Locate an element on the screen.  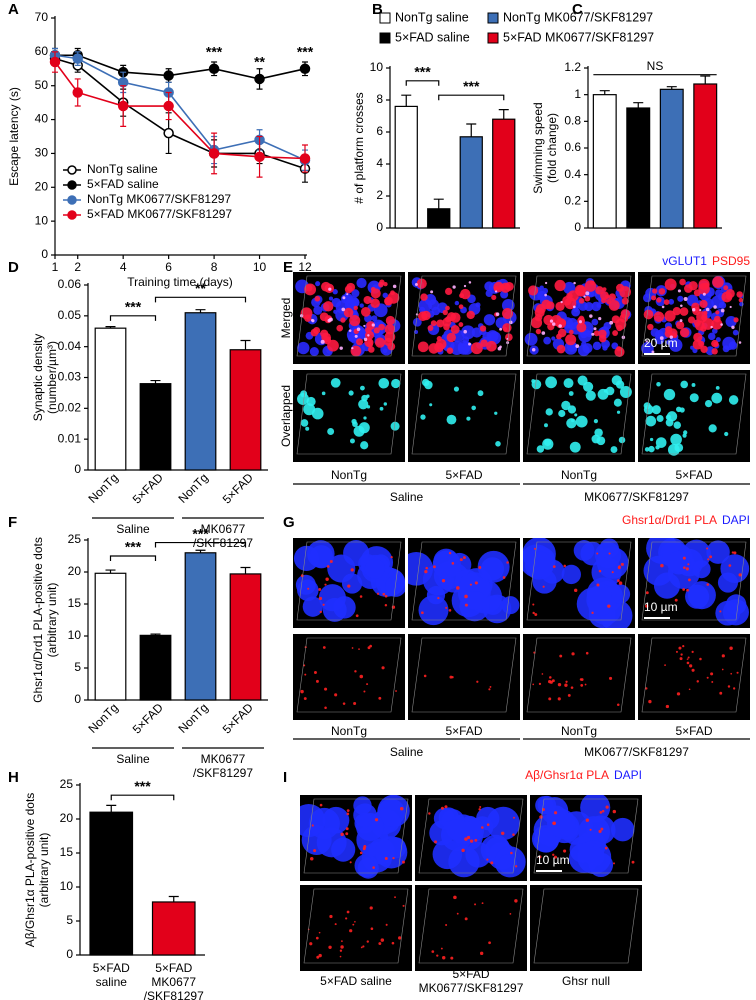
legend-entry: DAPI is located at coordinates (628, 775).